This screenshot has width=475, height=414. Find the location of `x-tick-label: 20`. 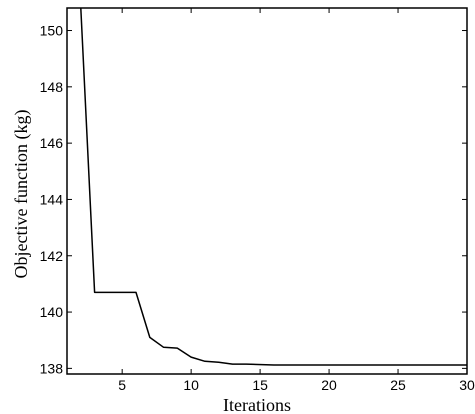

x-tick-label: 20 is located at coordinates (329, 385).